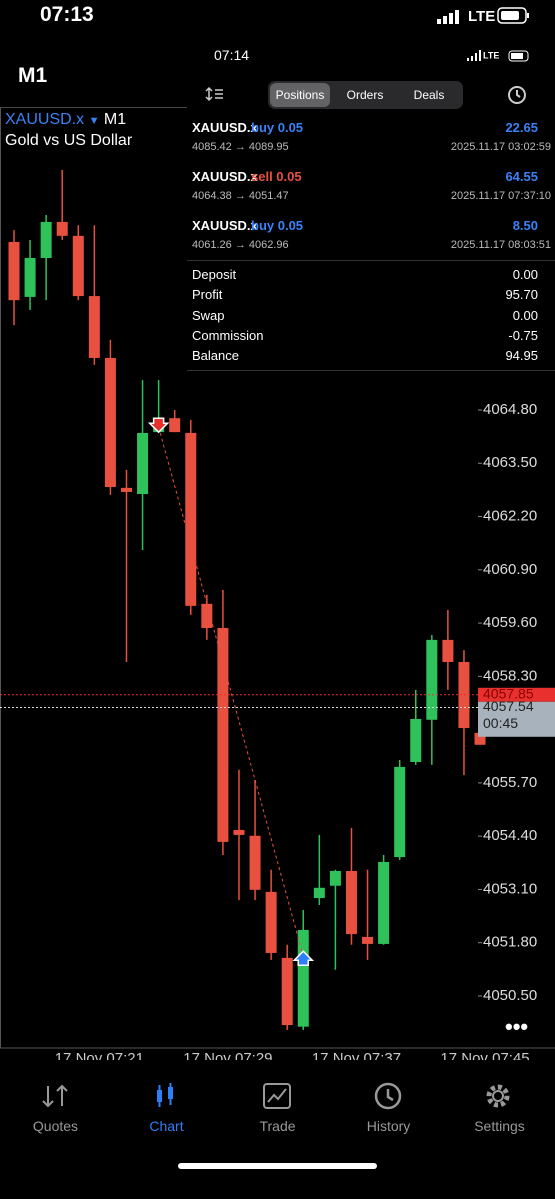  Describe the element at coordinates (214, 274) in the screenshot. I see `summary-label: Deposit` at that location.